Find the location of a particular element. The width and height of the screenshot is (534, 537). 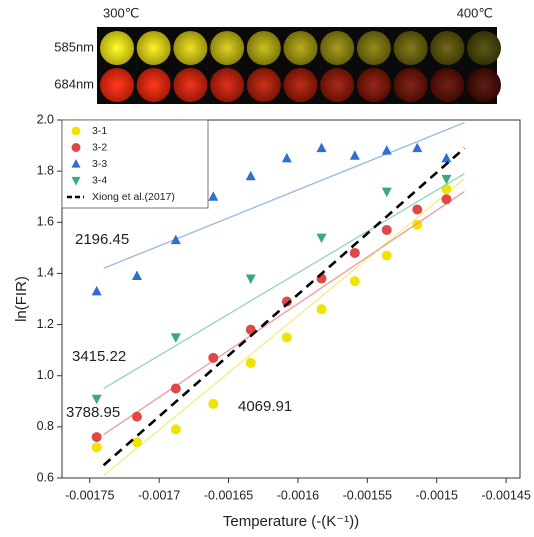

annotation: 2196.45 is located at coordinates (102, 239).